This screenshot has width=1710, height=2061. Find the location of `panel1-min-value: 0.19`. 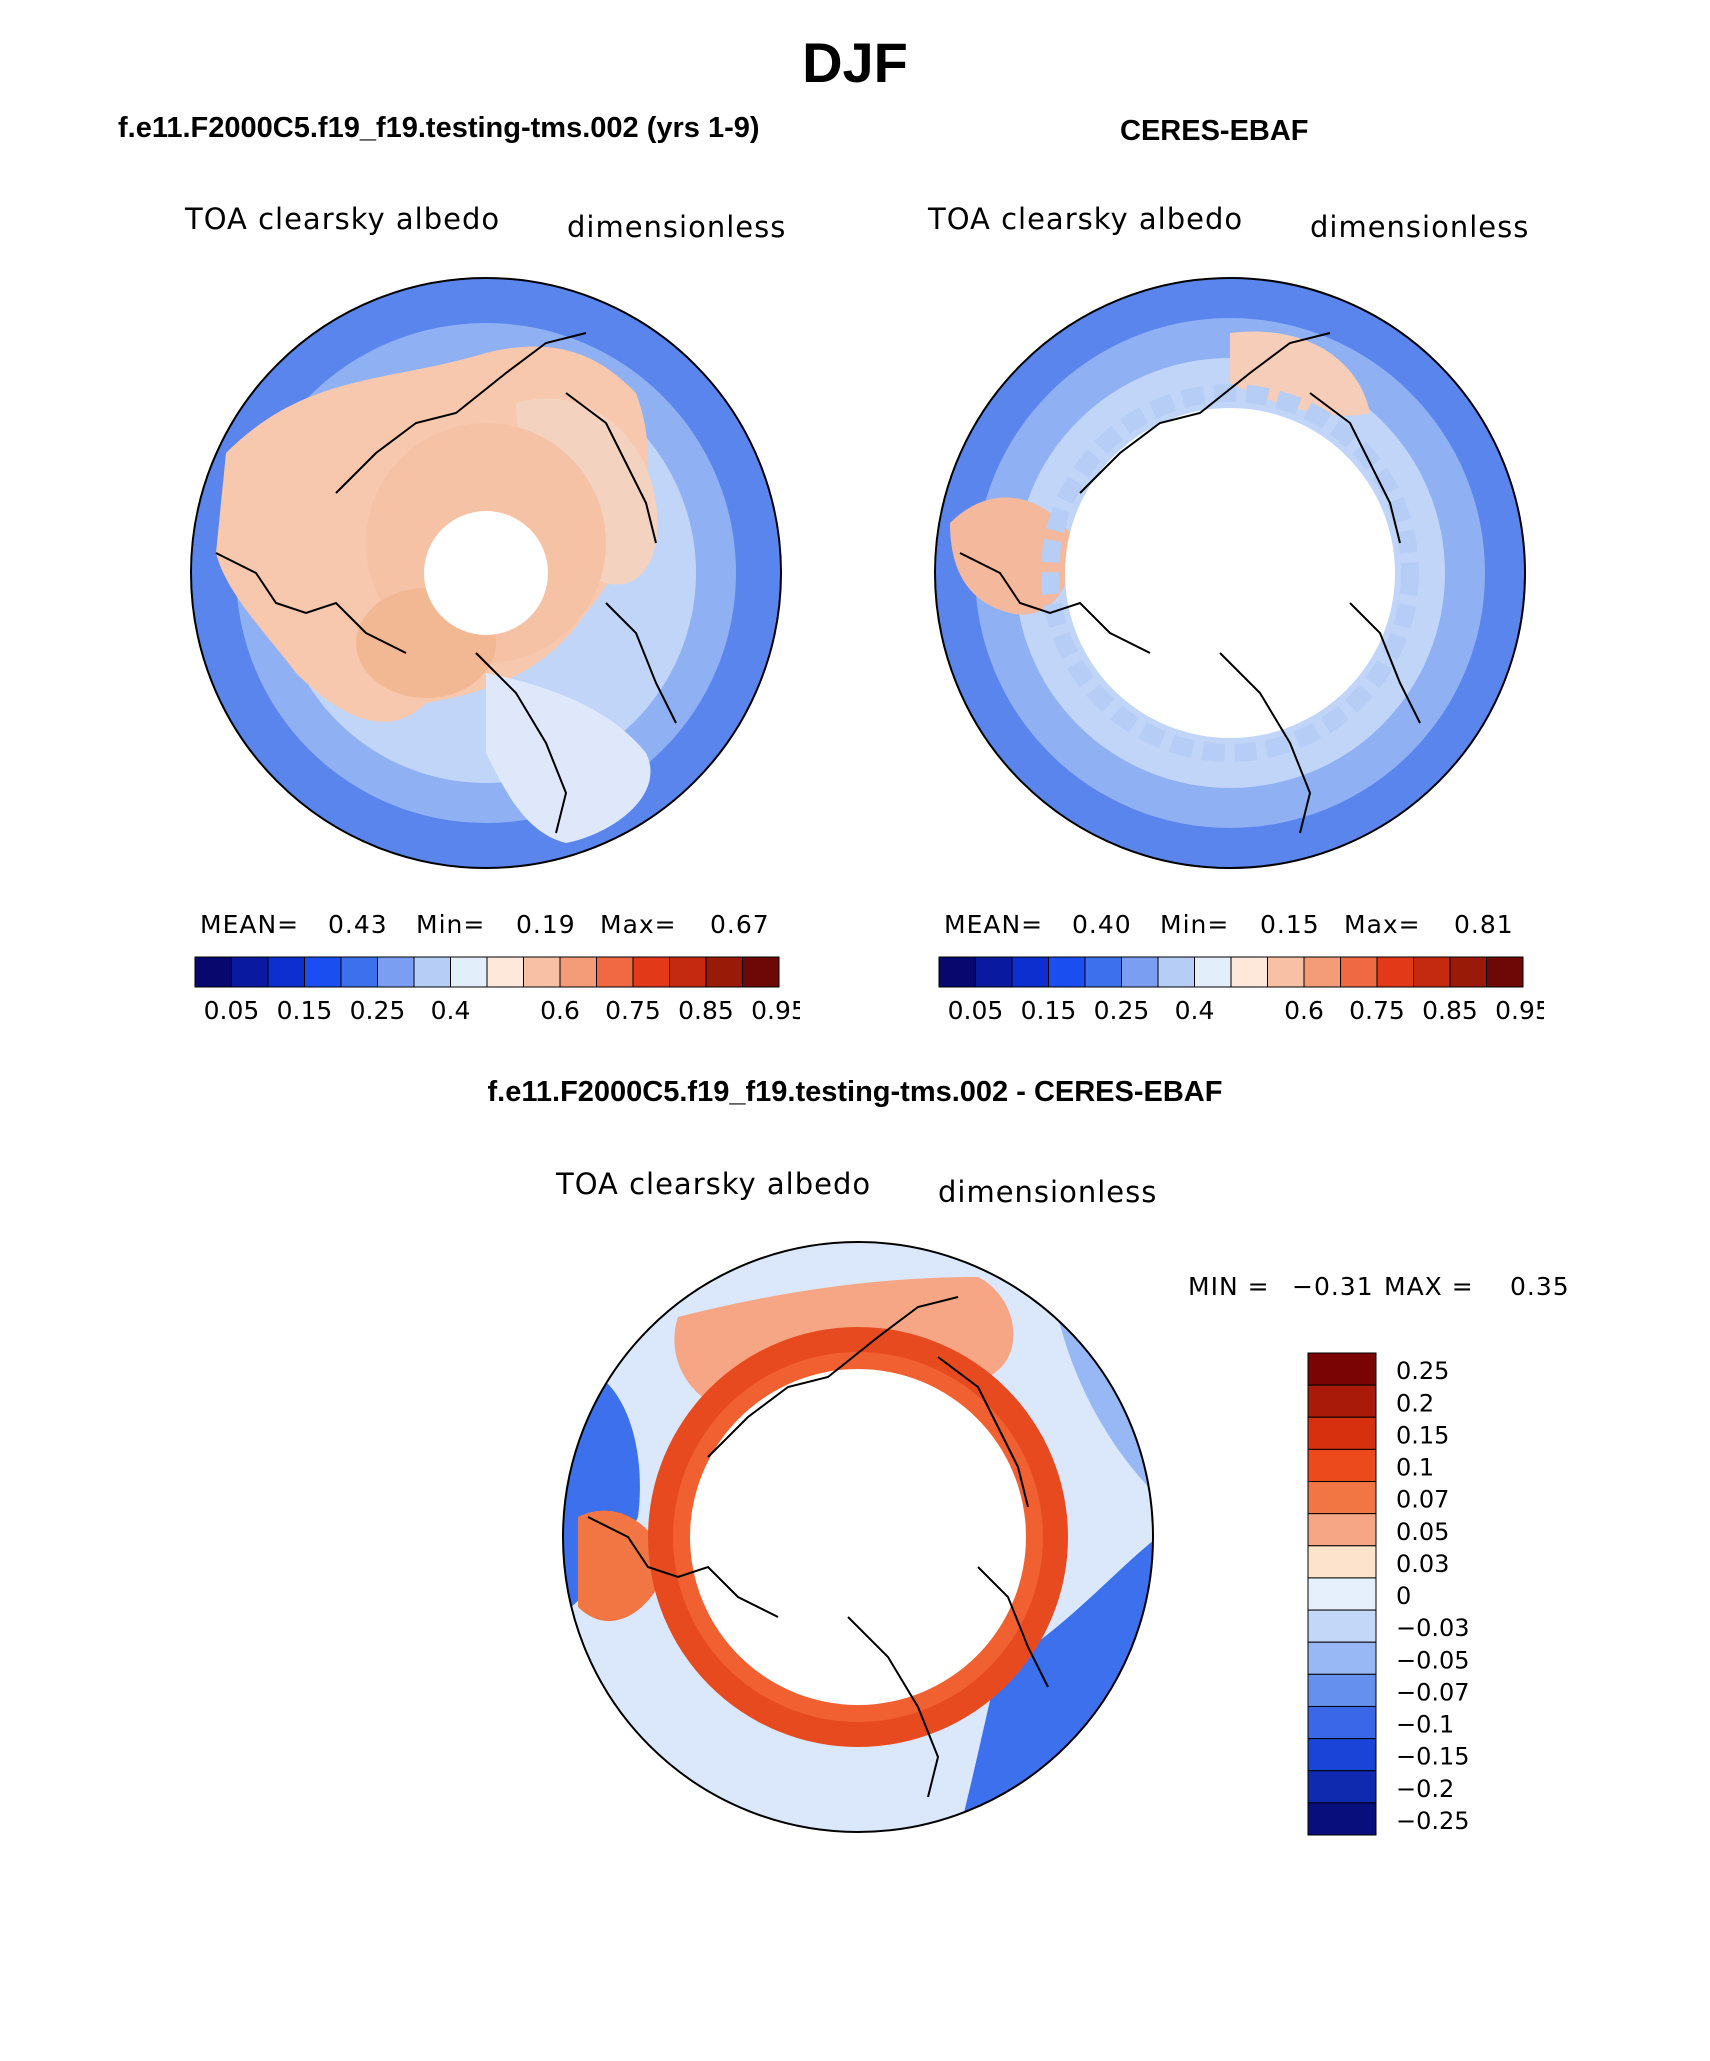

panel1-min-value: 0.19 is located at coordinates (546, 924).